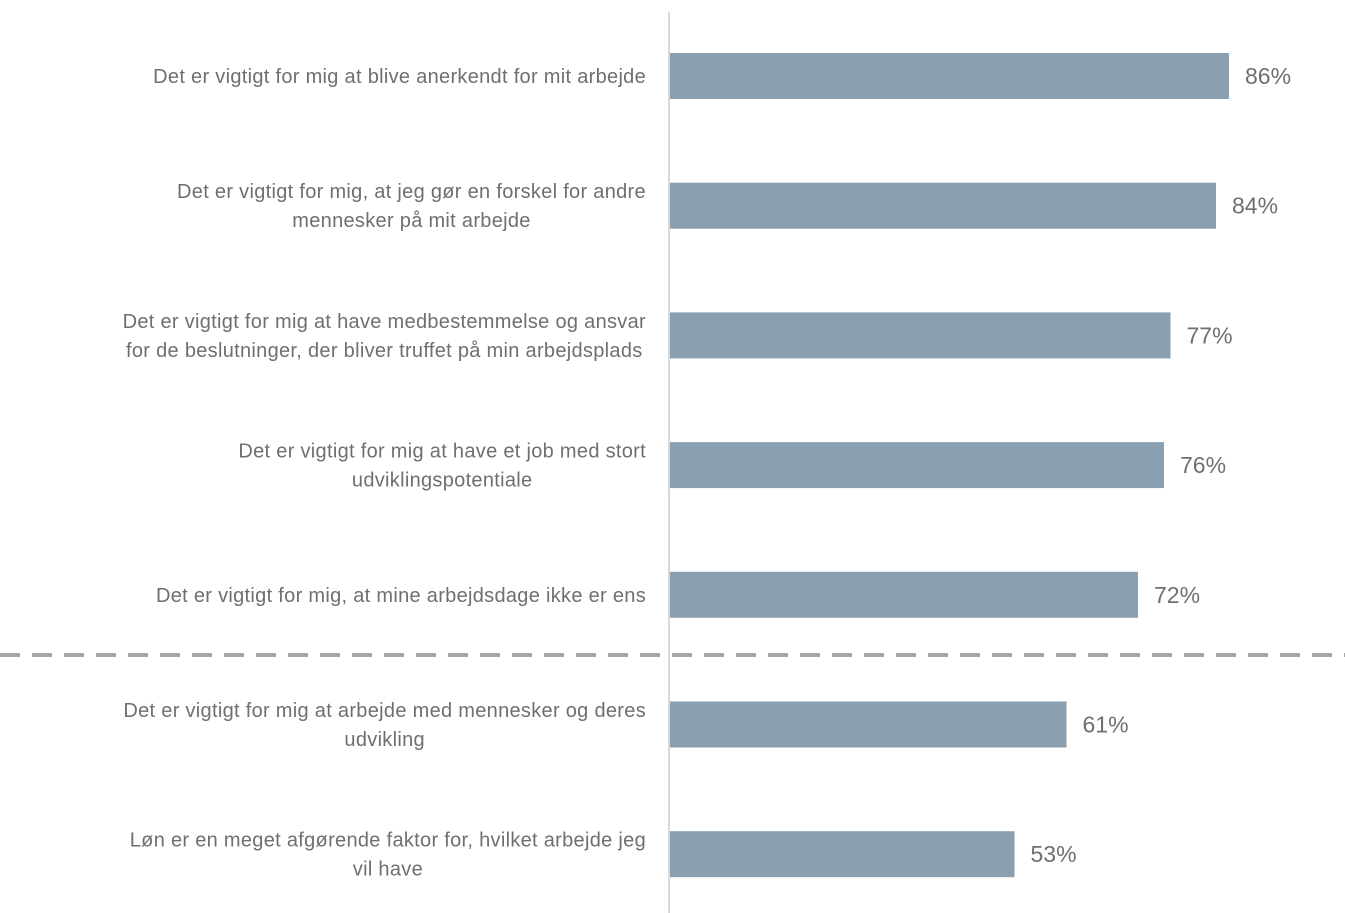  What do you see at coordinates (1255, 206) in the screenshot?
I see `value-label: 84%` at bounding box center [1255, 206].